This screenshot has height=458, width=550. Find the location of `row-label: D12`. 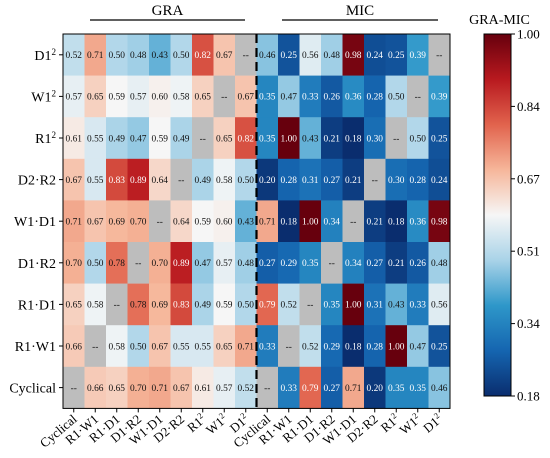

row-label: D12 is located at coordinates (45, 55).